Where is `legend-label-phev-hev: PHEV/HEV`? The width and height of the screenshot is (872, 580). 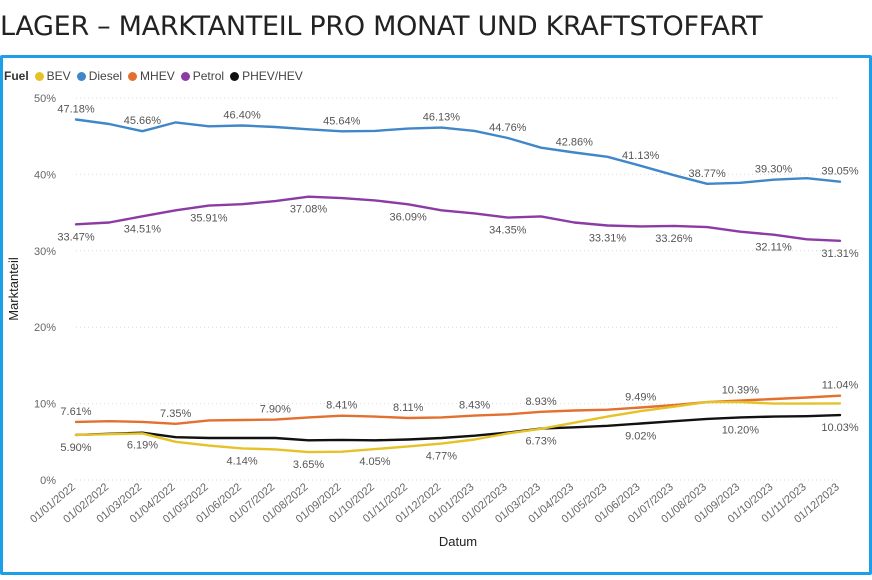
legend-label-phev-hev: PHEV/HEV is located at coordinates (272, 76).